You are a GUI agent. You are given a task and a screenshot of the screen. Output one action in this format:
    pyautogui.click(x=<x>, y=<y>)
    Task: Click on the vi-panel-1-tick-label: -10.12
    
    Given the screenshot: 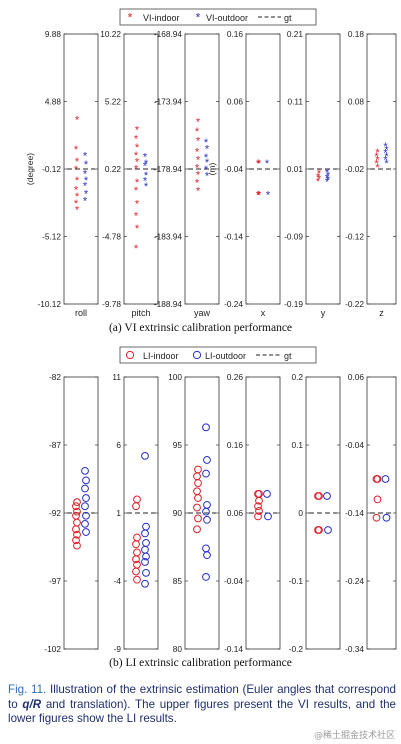 What is the action you would take?
    pyautogui.click(x=49, y=304)
    